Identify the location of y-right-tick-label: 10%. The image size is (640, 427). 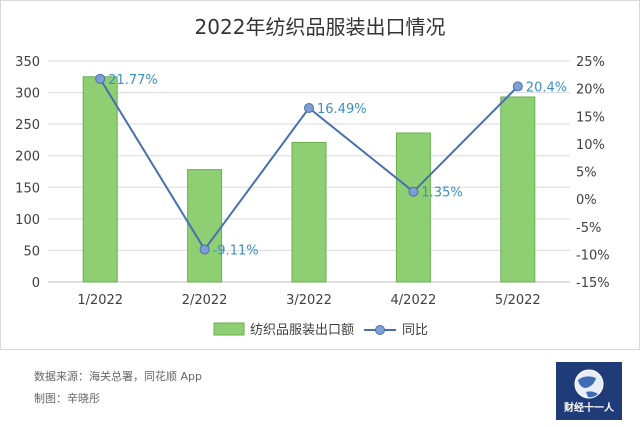
(590, 145).